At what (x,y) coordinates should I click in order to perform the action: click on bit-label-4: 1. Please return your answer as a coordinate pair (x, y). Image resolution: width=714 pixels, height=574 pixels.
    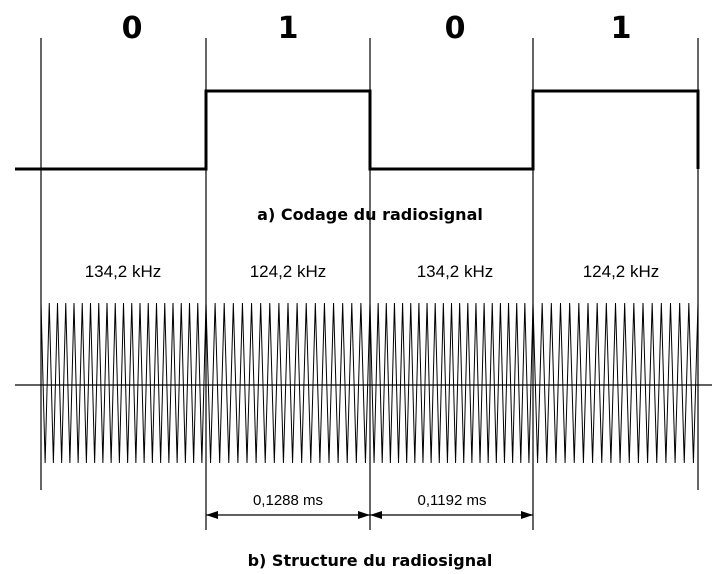
    Looking at the image, I should click on (621, 28).